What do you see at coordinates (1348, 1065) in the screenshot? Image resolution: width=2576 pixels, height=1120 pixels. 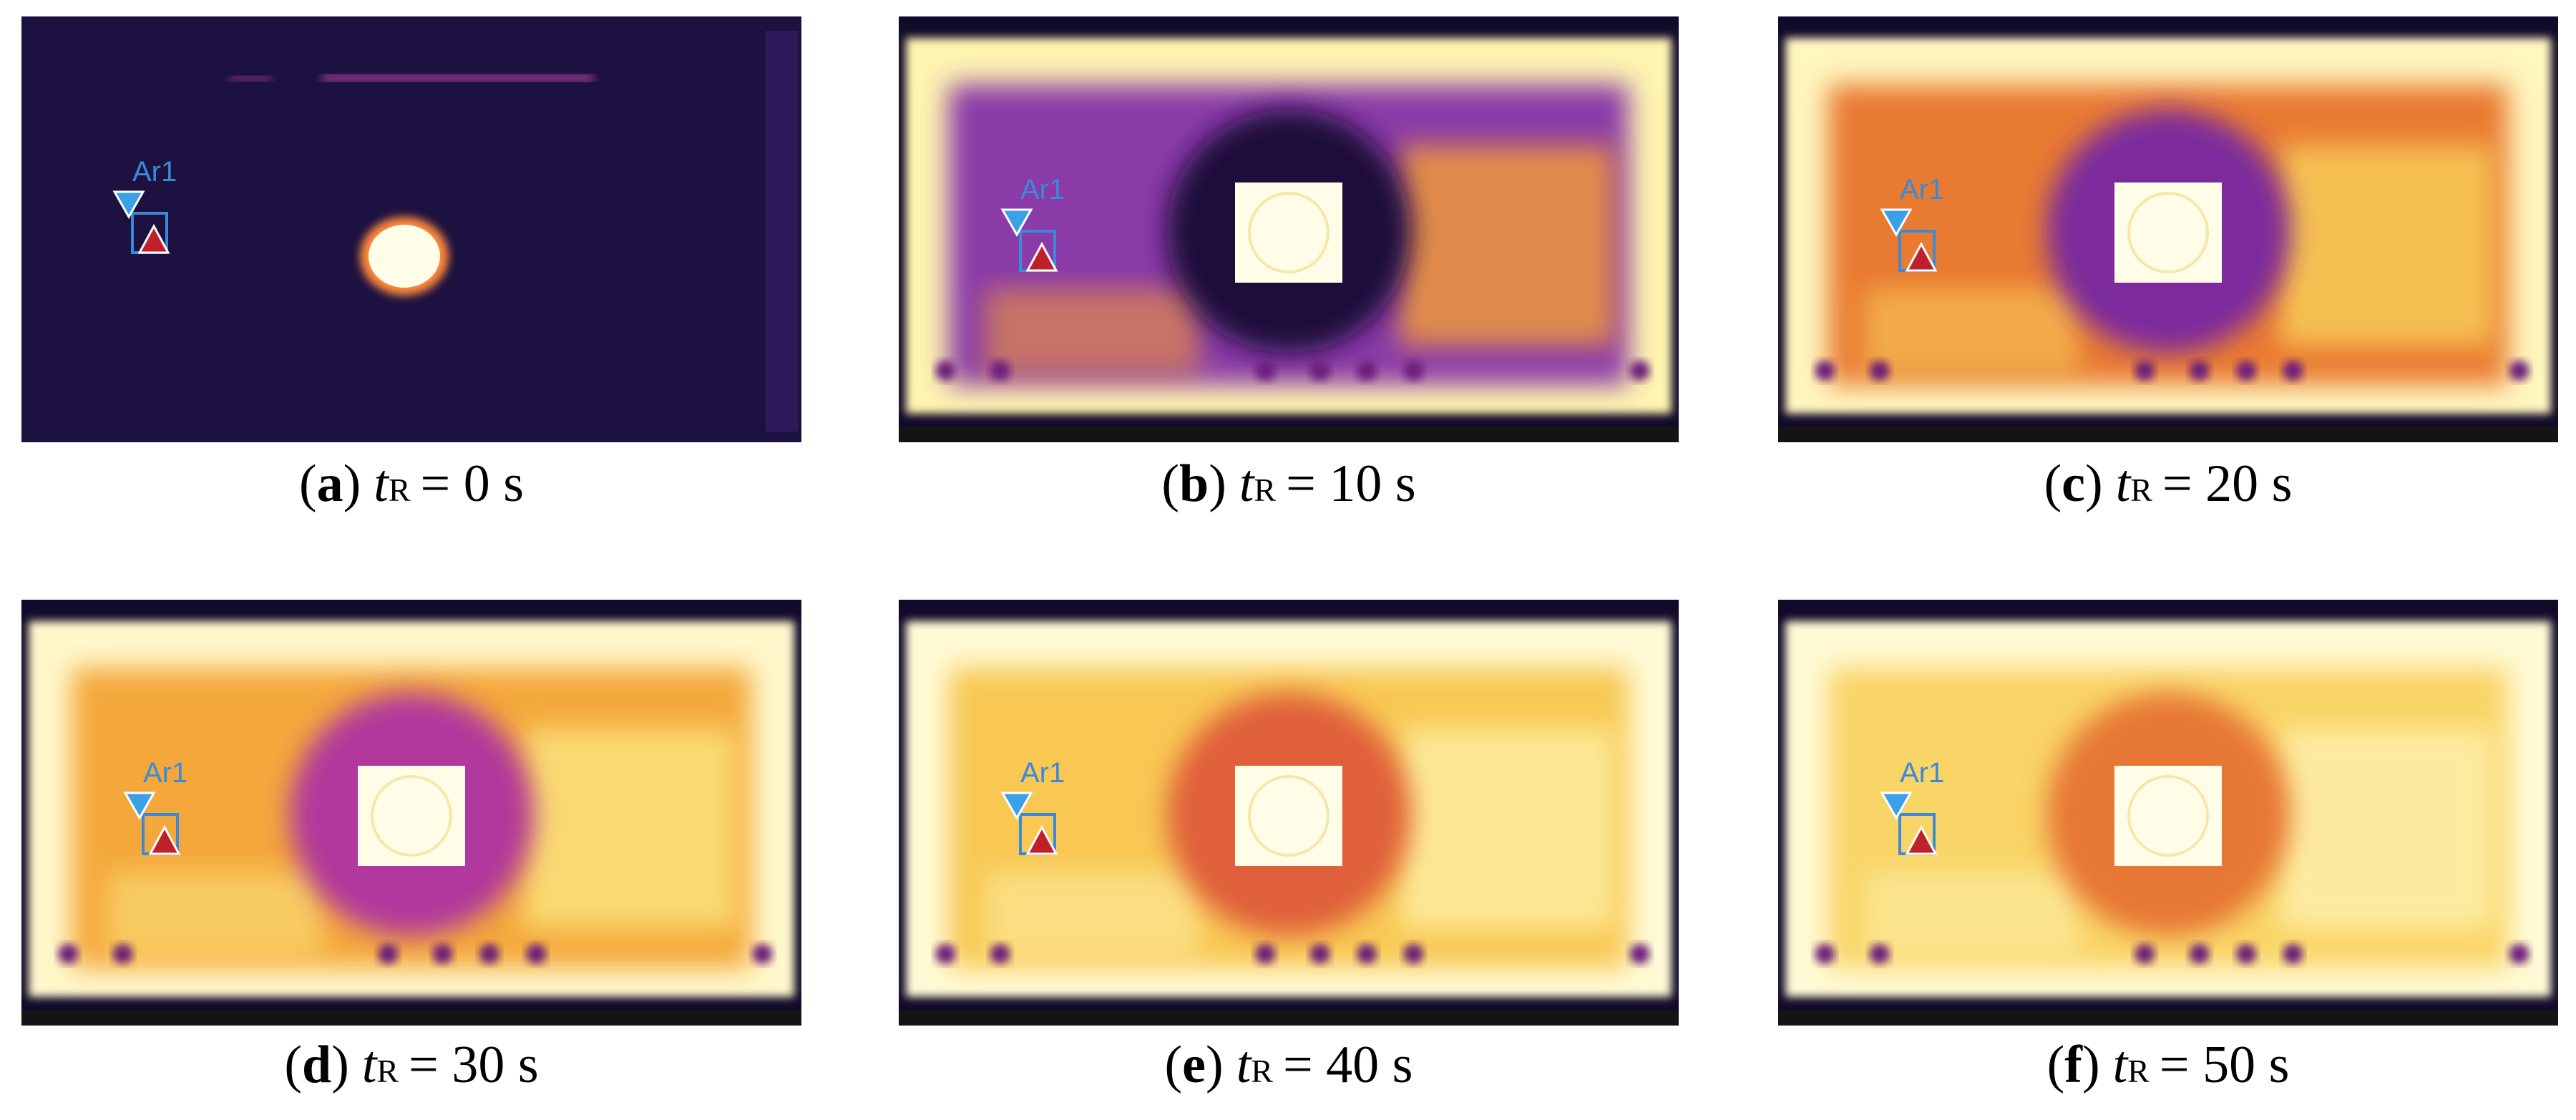 I see `caption-equals: = 40 s` at bounding box center [1348, 1065].